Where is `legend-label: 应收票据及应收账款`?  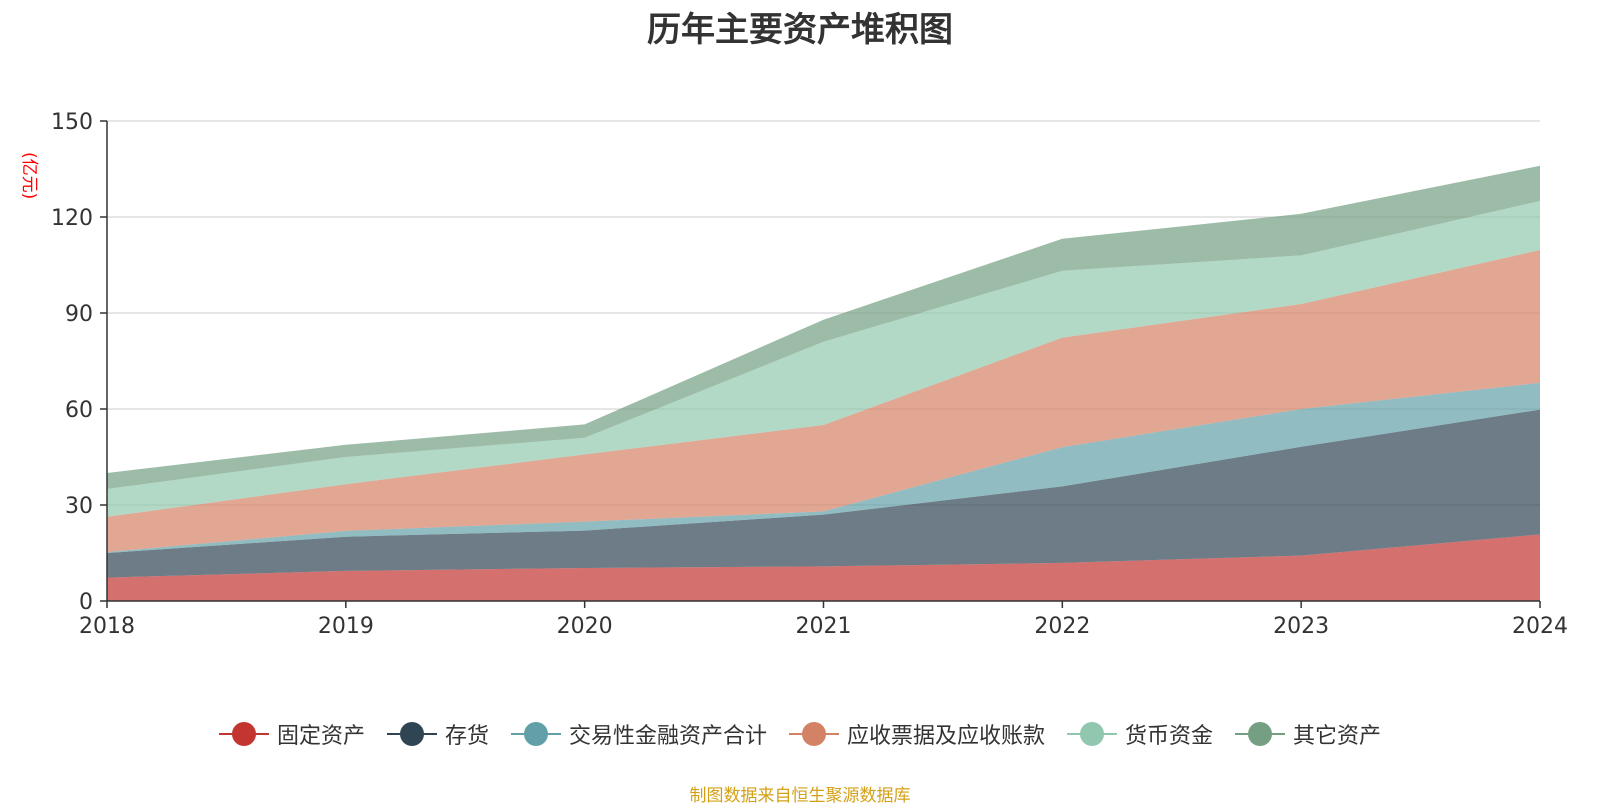 legend-label: 应收票据及应收账款 is located at coordinates (946, 734).